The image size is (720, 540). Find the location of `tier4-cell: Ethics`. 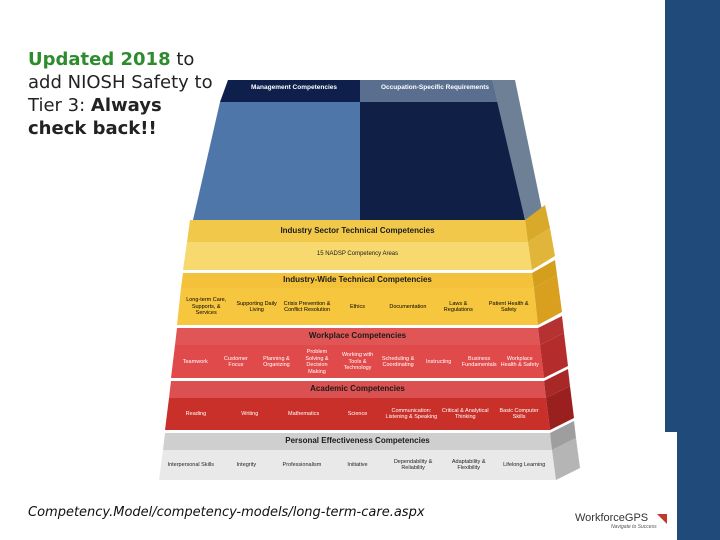

tier4-cell: Ethics is located at coordinates (357, 306).